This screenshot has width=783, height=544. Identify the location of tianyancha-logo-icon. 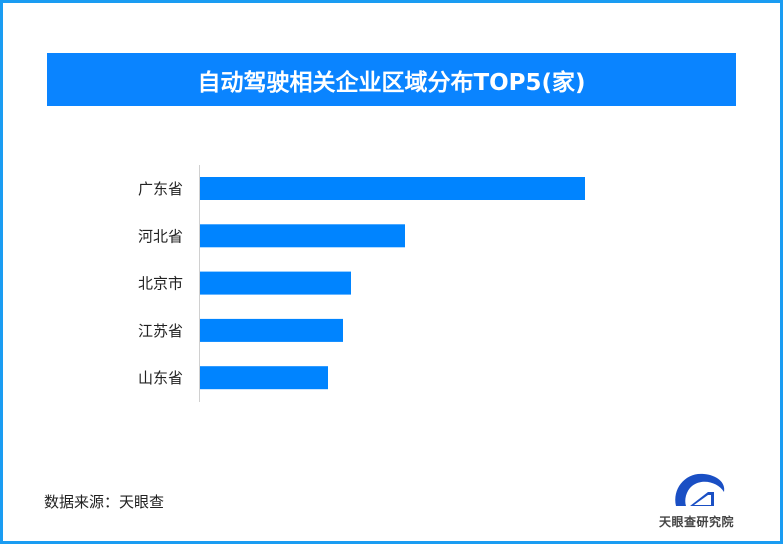
(700, 489).